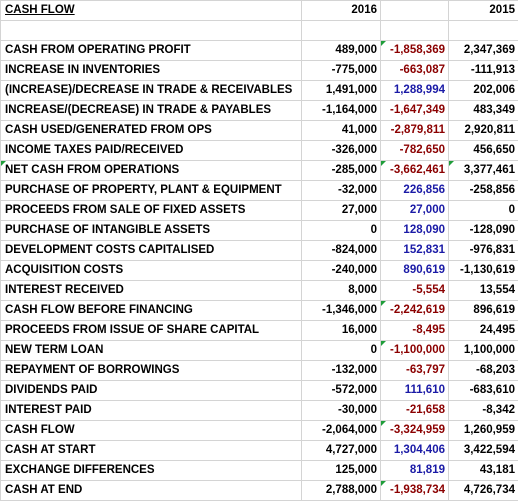 Image resolution: width=518 pixels, height=502 pixels. What do you see at coordinates (414, 50) in the screenshot?
I see `change-cell: -1,858,369` at bounding box center [414, 50].